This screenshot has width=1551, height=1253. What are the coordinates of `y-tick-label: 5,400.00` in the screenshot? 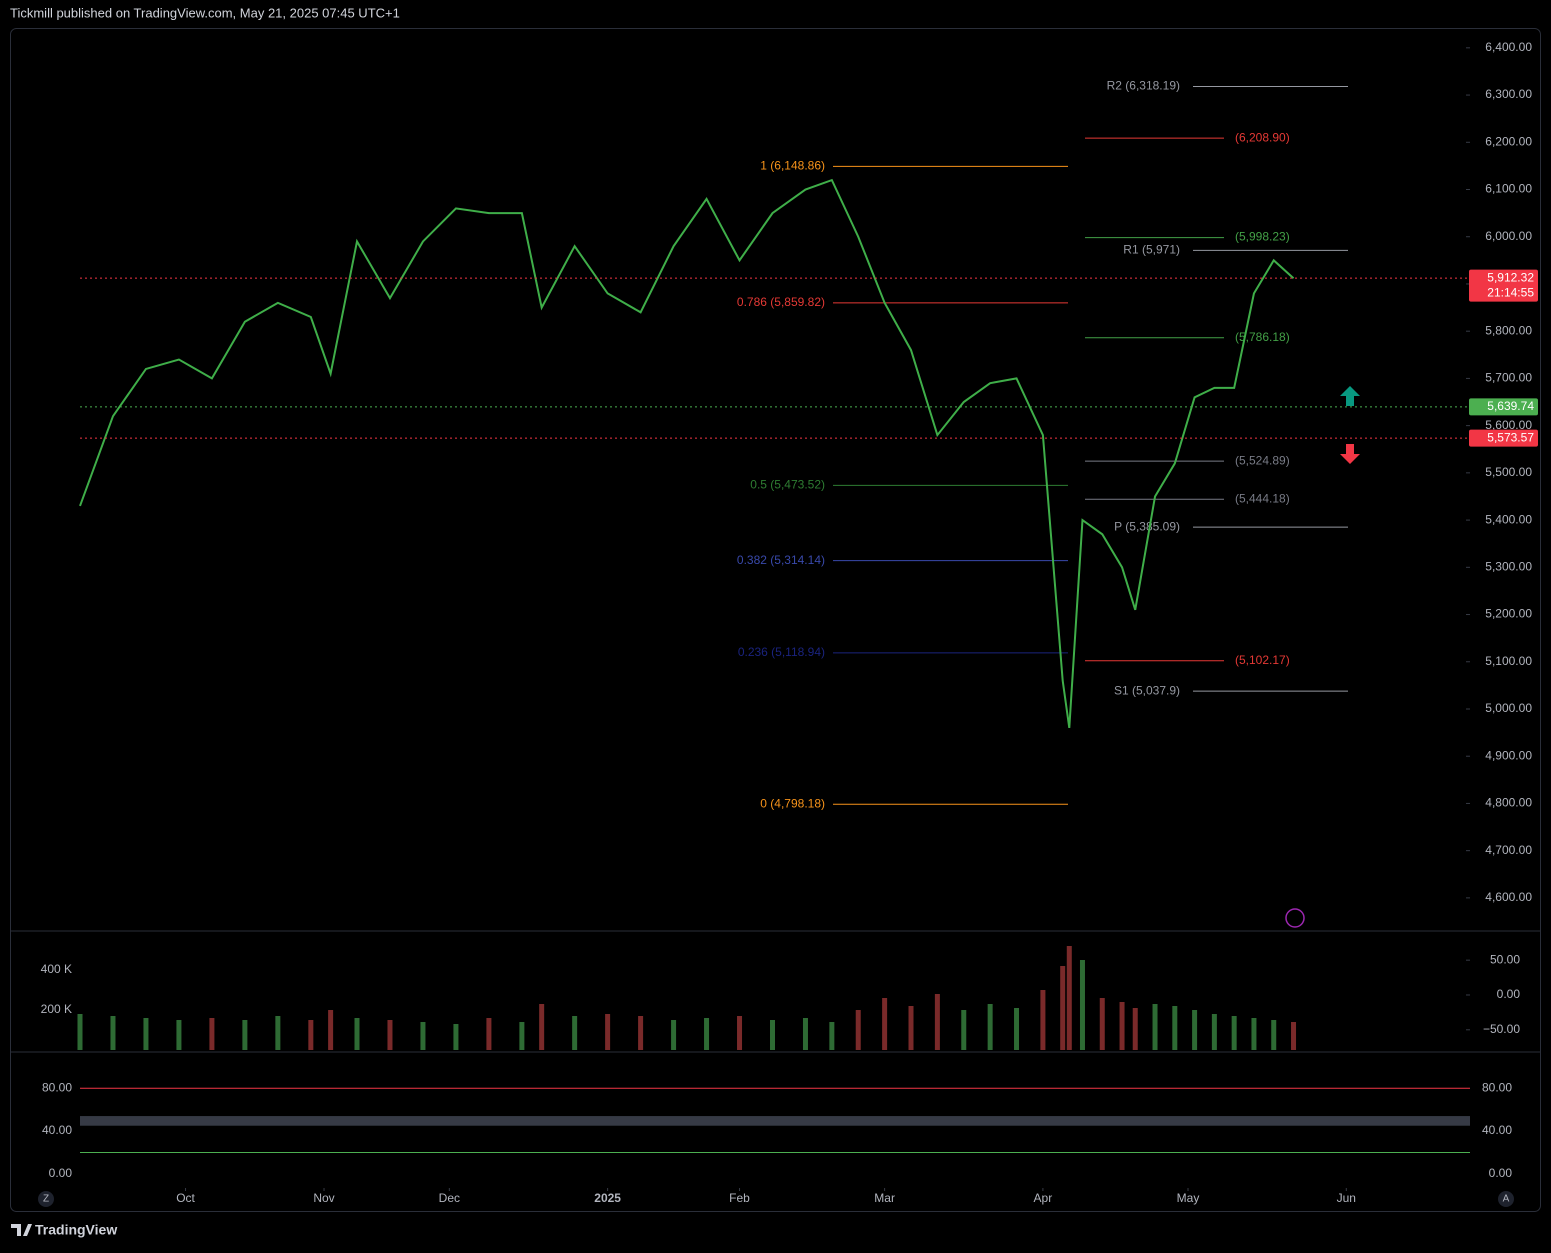 It's located at (1508, 519).